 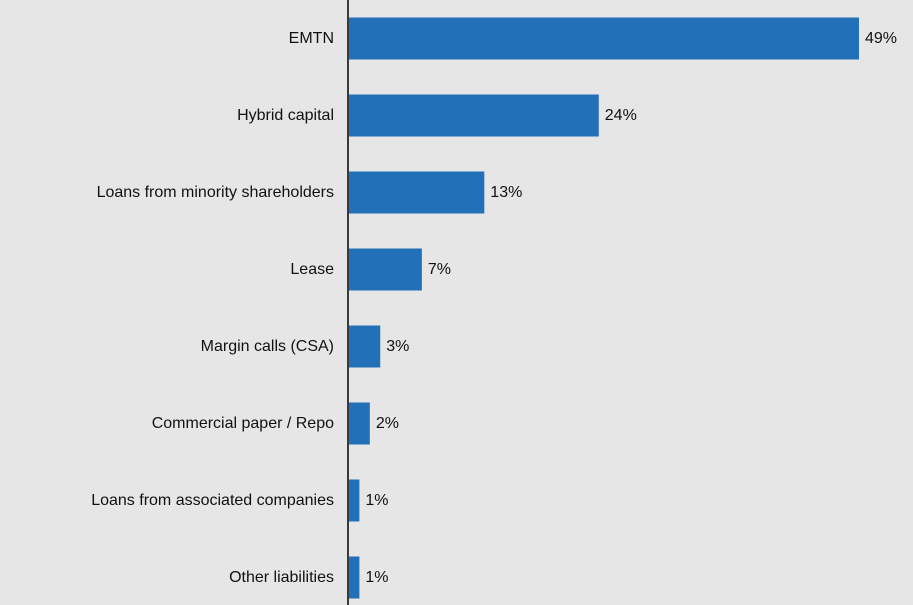 I want to click on category-label-5: Commercial paper / Repo, so click(x=243, y=423).